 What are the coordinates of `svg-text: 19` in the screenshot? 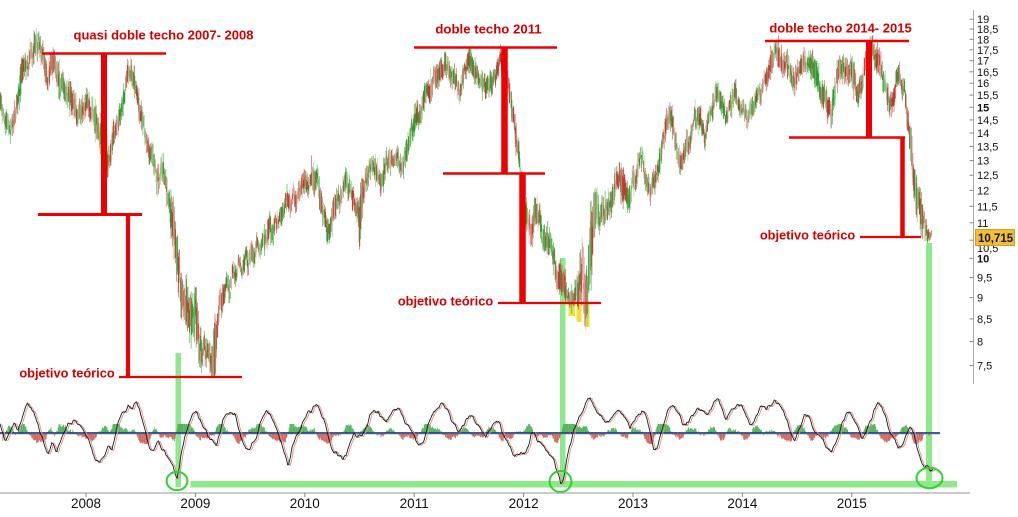 It's located at (983, 20).